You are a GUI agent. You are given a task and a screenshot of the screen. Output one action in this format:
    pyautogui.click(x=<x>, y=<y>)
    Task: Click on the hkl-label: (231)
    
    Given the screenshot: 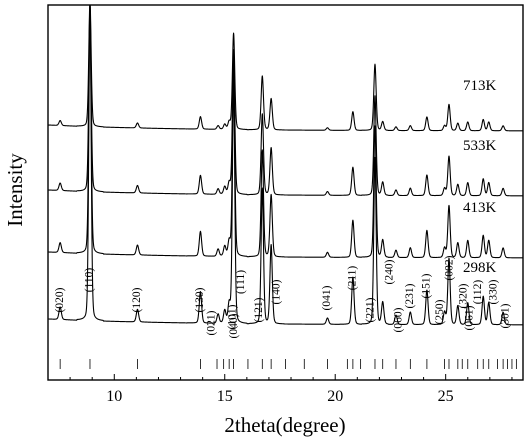 What is the action you would take?
    pyautogui.click(x=410, y=295)
    